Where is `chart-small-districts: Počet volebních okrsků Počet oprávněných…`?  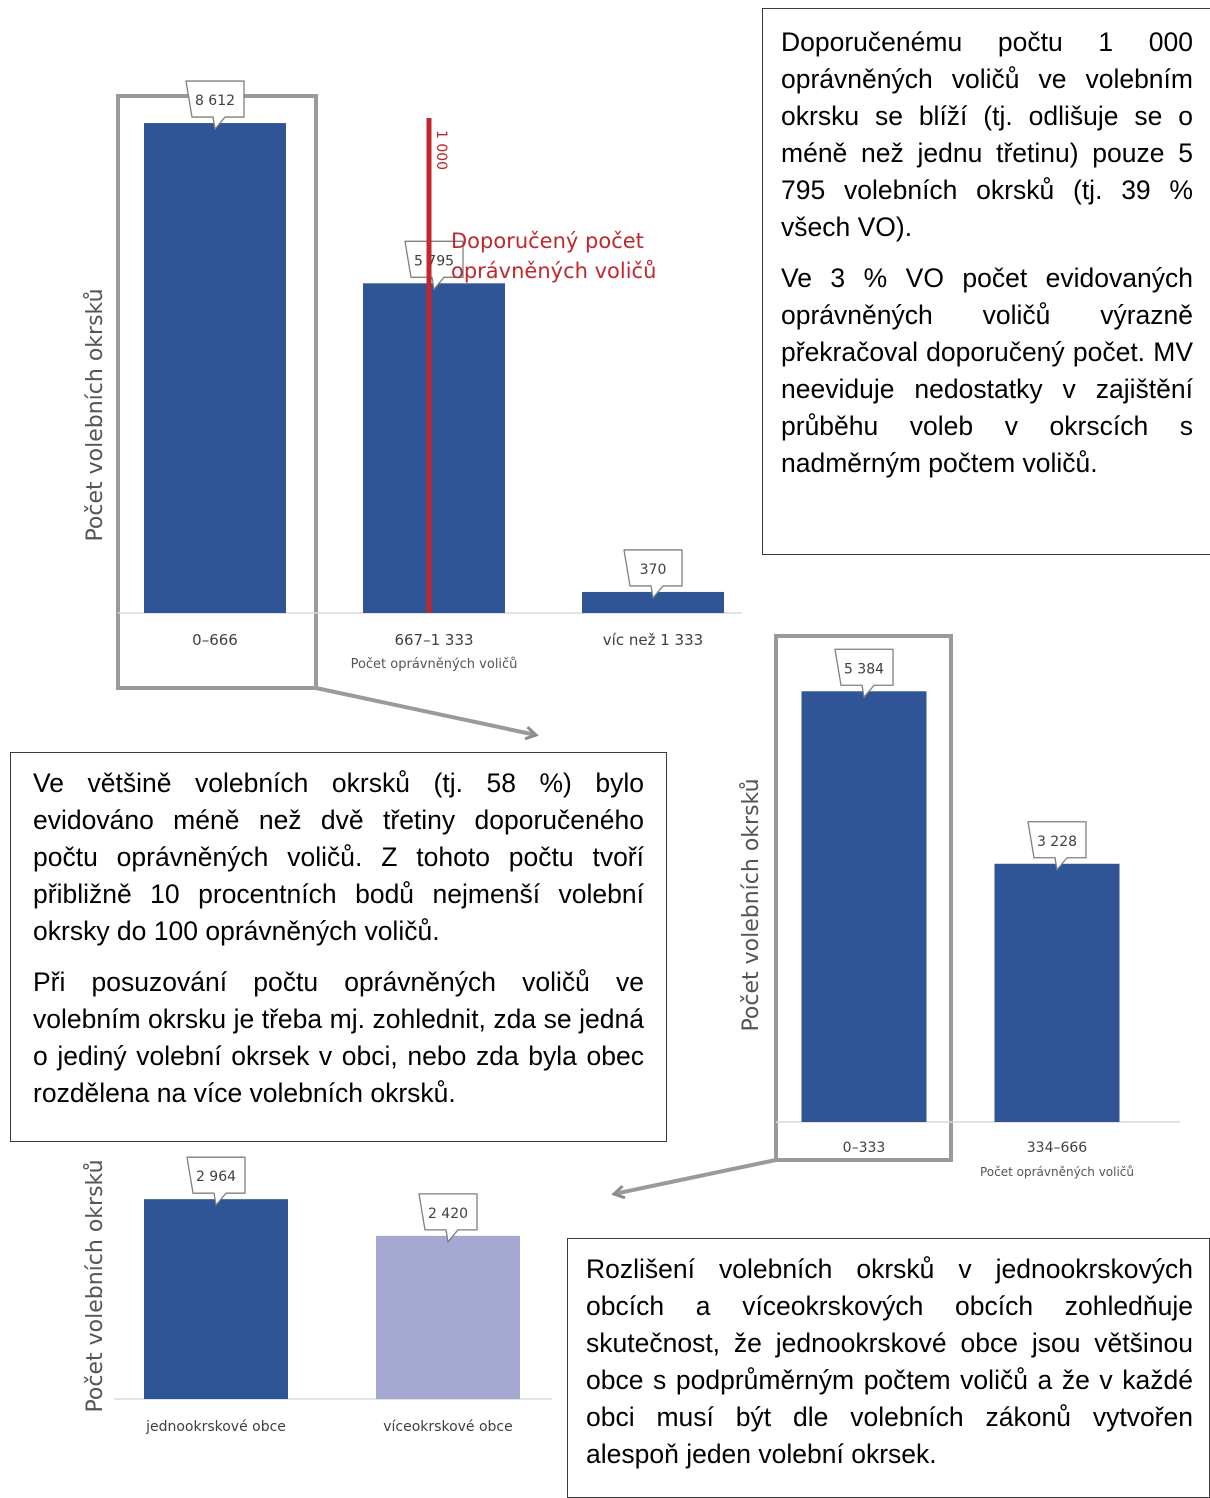 chart-small-districts: Počet volebních okrsků Počet oprávněných… is located at coordinates (959, 913).